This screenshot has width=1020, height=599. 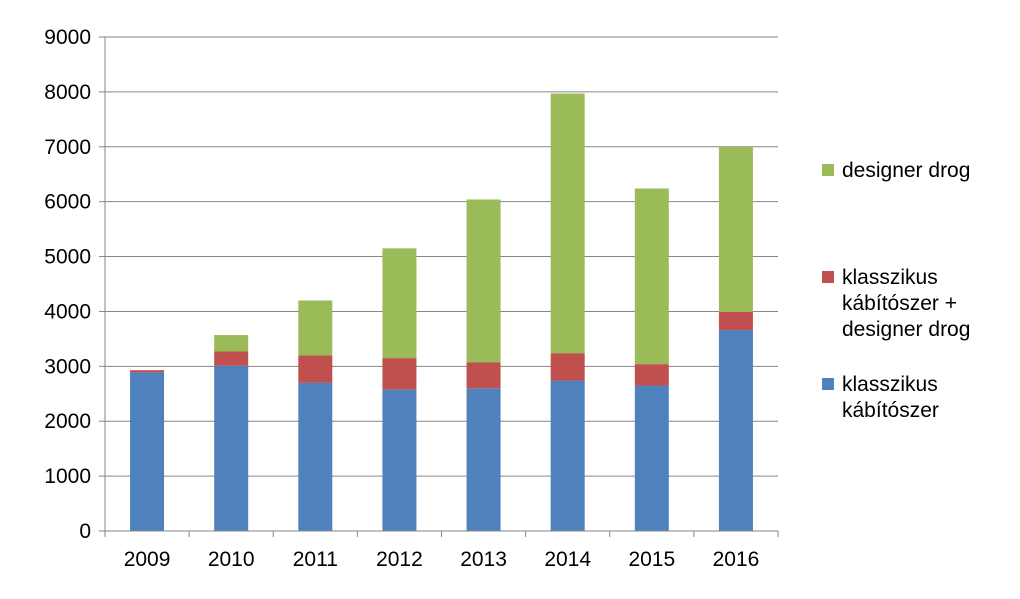 What do you see at coordinates (828, 384) in the screenshot?
I see `legend-swatch-klasszikus` at bounding box center [828, 384].